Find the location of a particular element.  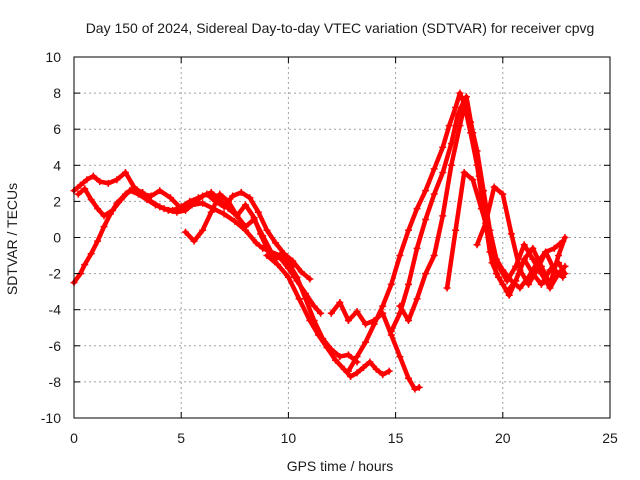

x-tick-label: 20 is located at coordinates (503, 438).